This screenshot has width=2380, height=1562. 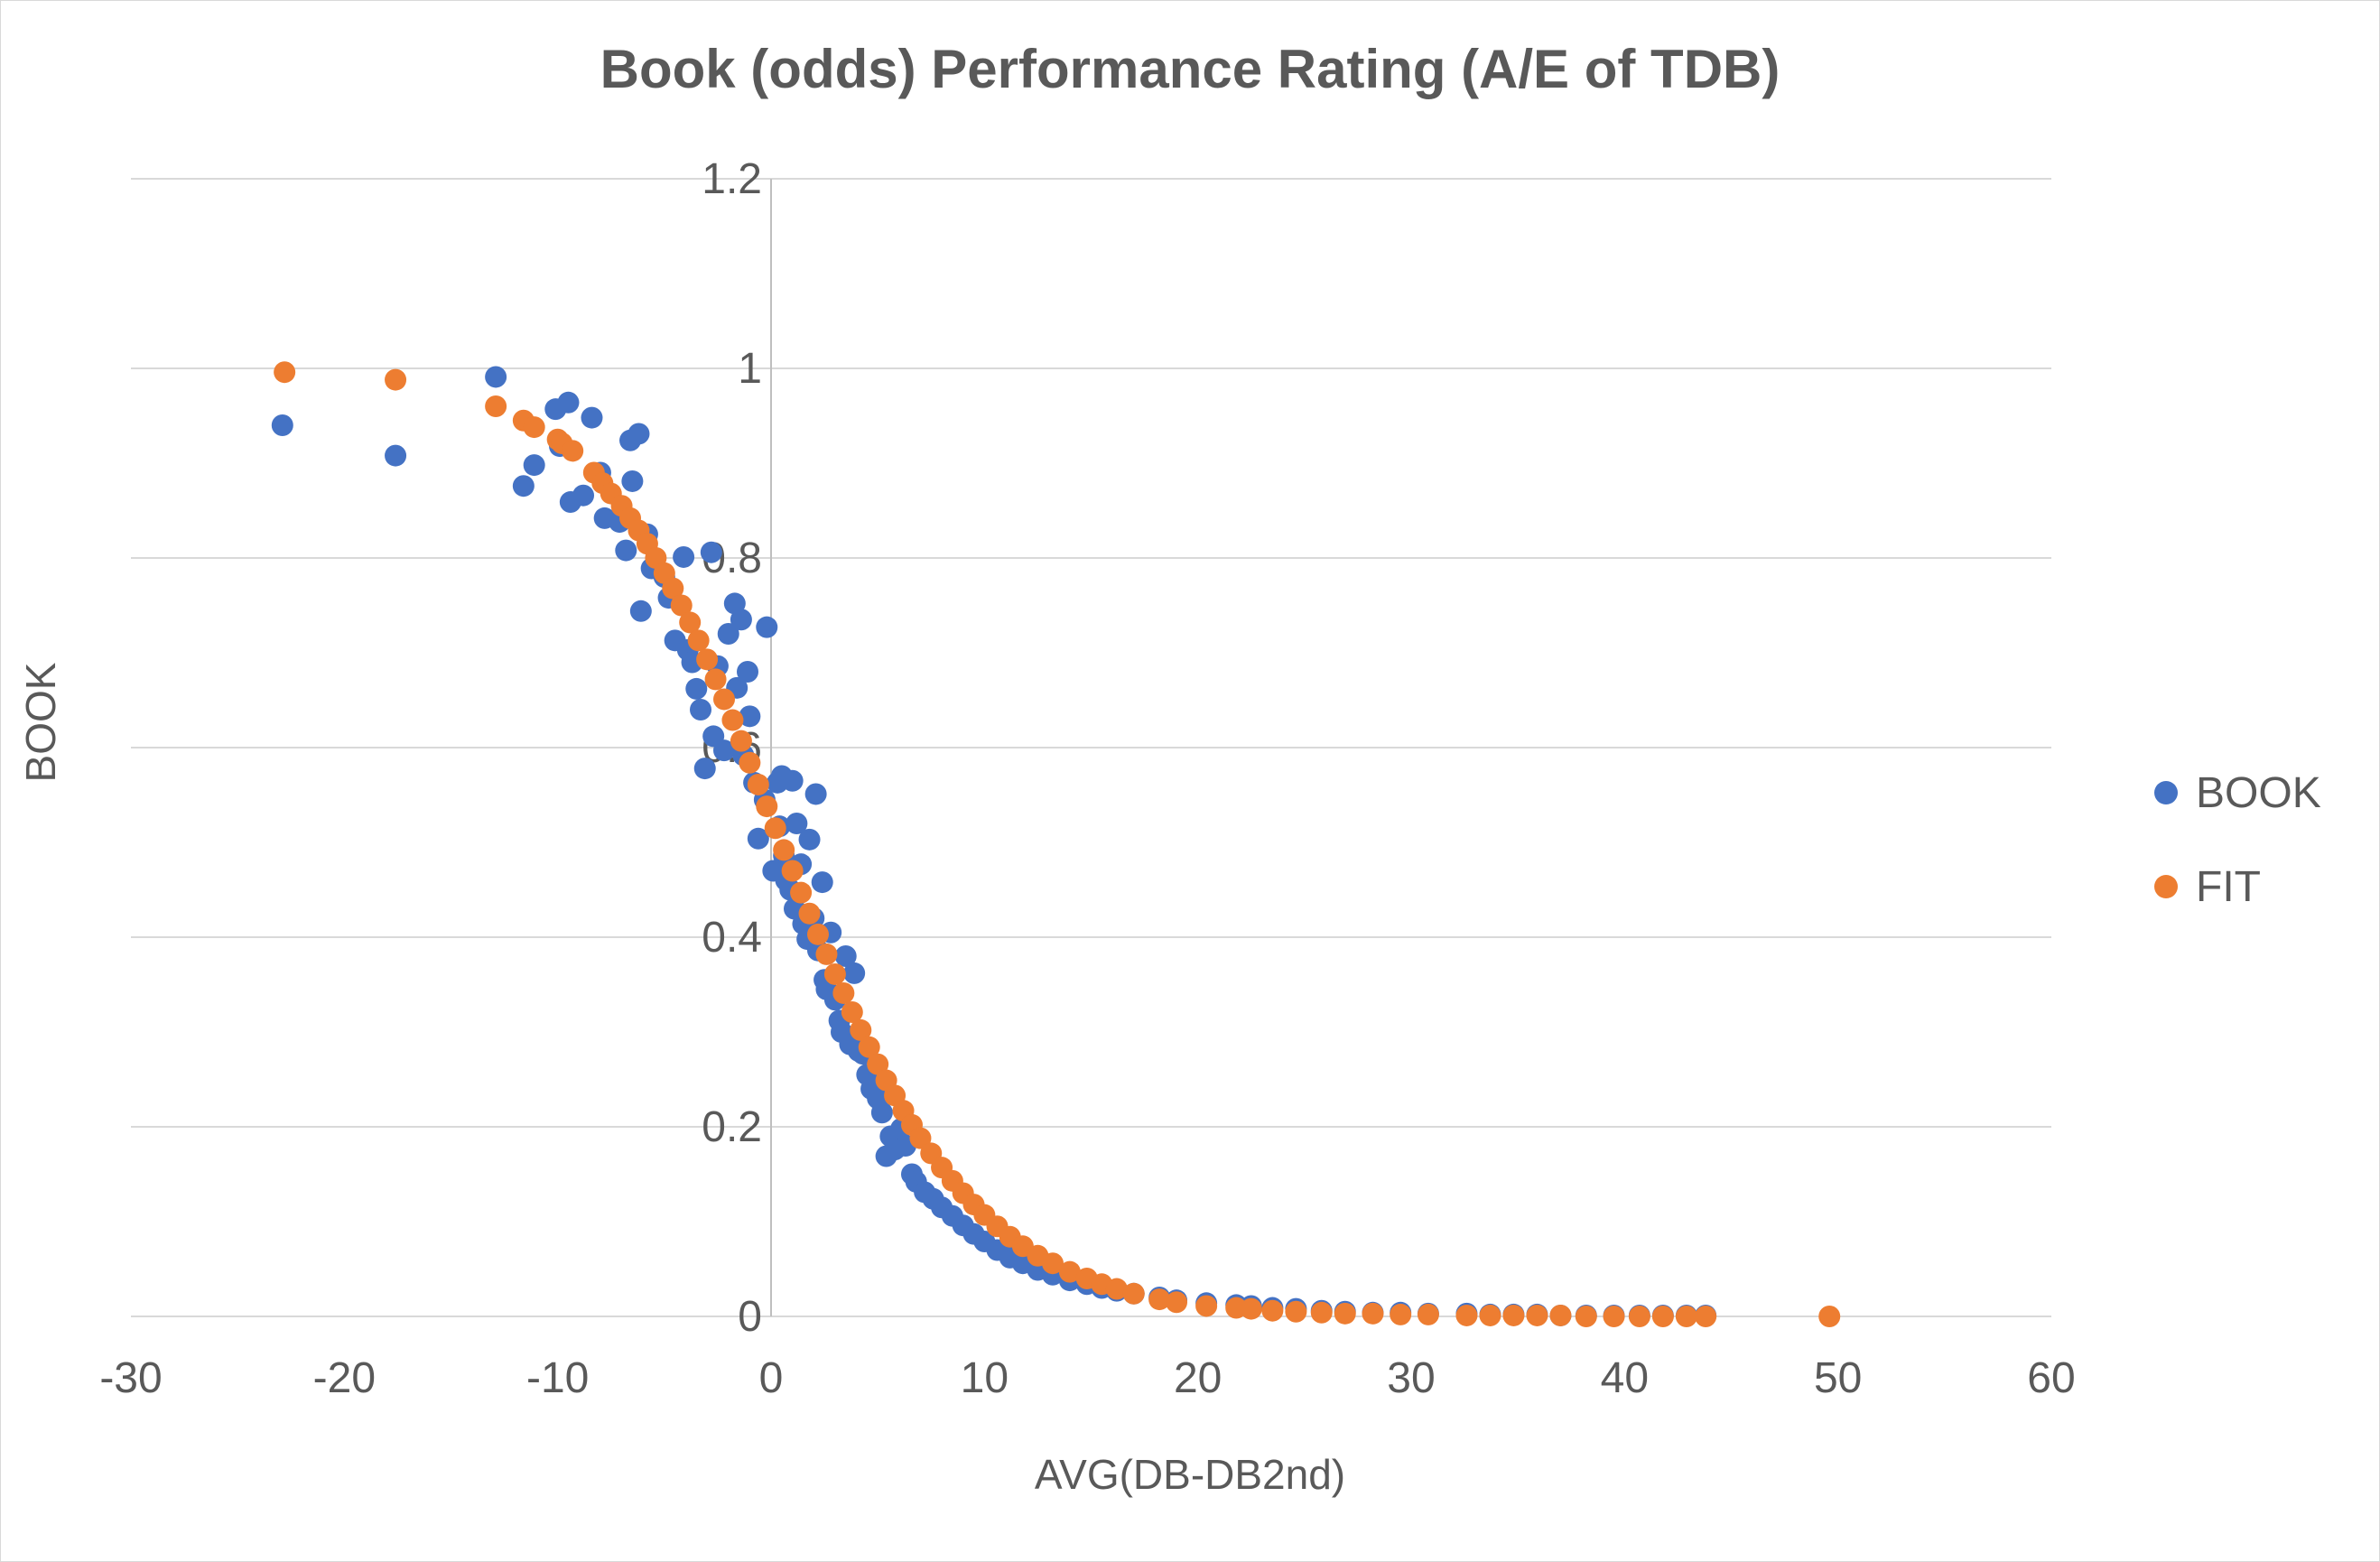 I want to click on x-tick-label: -20, so click(x=345, y=1378).